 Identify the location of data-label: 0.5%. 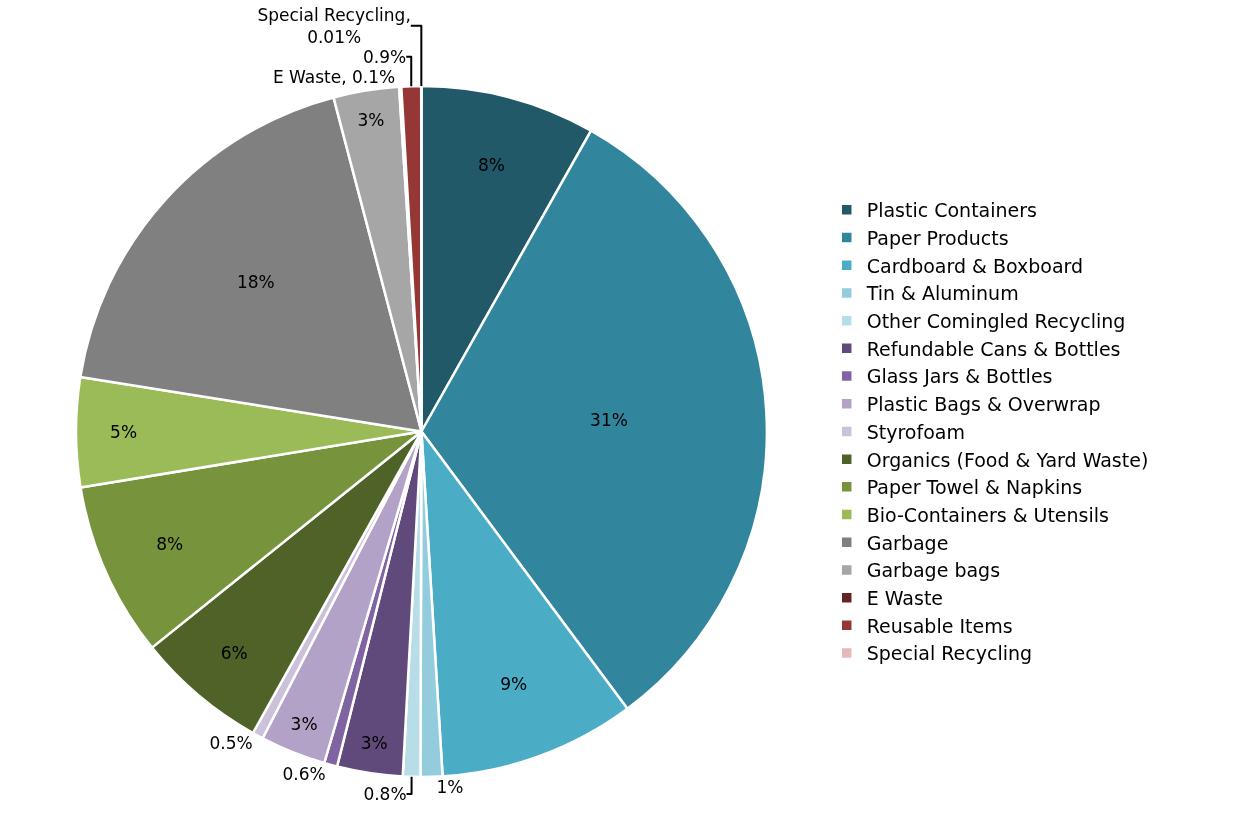
(231, 743).